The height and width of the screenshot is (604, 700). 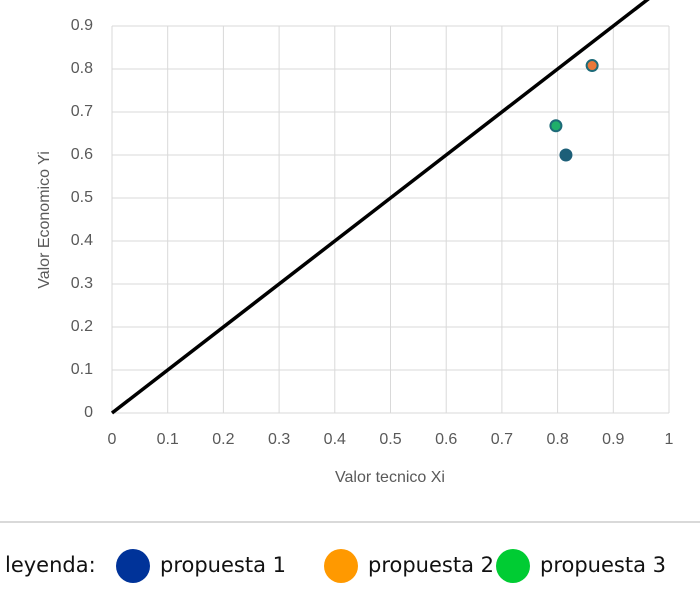 I want to click on legend-label: propuesta 3, so click(x=603, y=565).